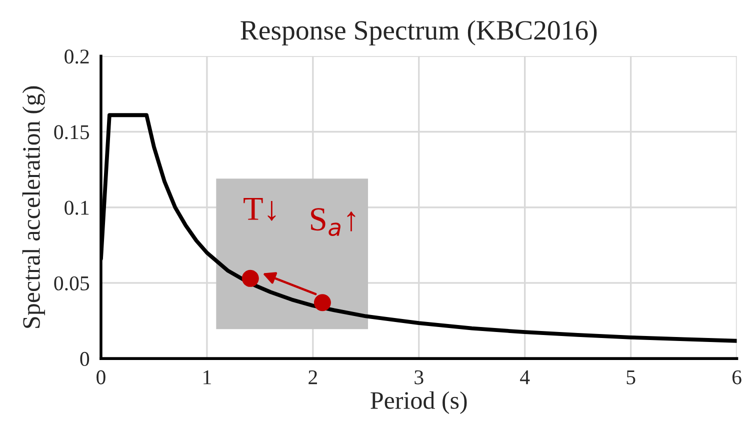  I want to click on y-tick-label: 0.15, so click(72, 132).